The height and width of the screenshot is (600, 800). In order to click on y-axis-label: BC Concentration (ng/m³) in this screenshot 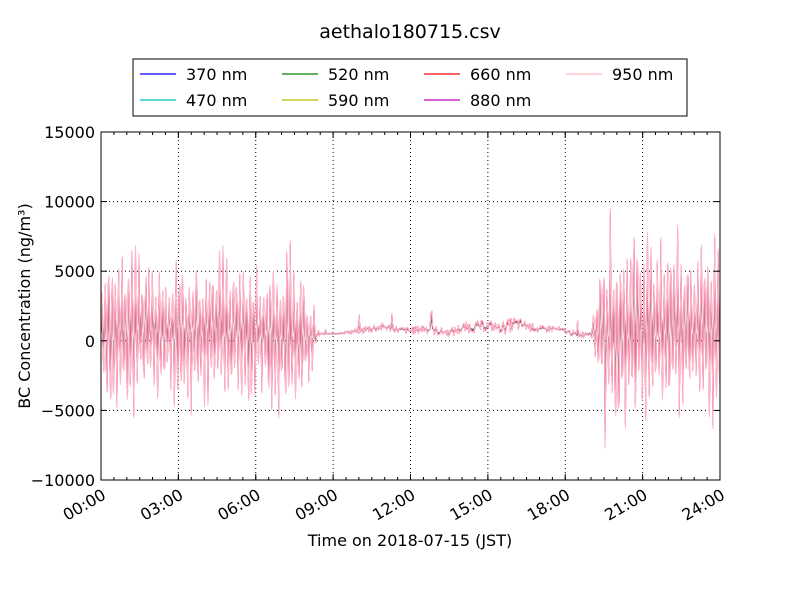, I will do `click(24, 305)`.